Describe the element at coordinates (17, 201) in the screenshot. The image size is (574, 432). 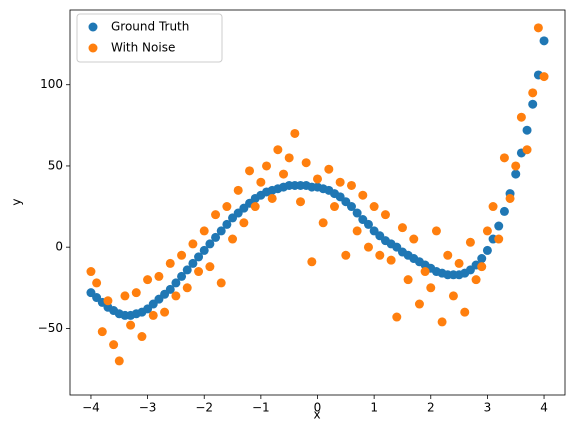
I see `y-axis-label: y` at that location.